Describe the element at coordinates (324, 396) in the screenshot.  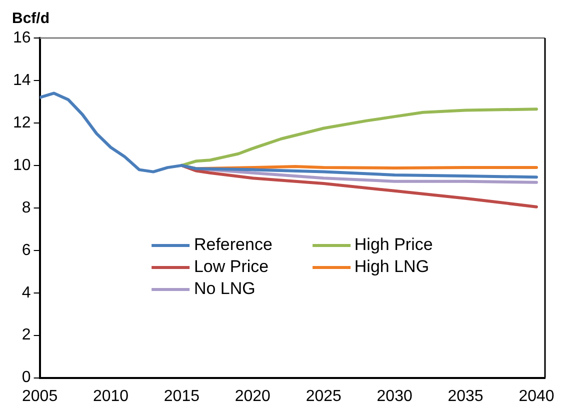
I see `x-tick-label: 2025` at that location.